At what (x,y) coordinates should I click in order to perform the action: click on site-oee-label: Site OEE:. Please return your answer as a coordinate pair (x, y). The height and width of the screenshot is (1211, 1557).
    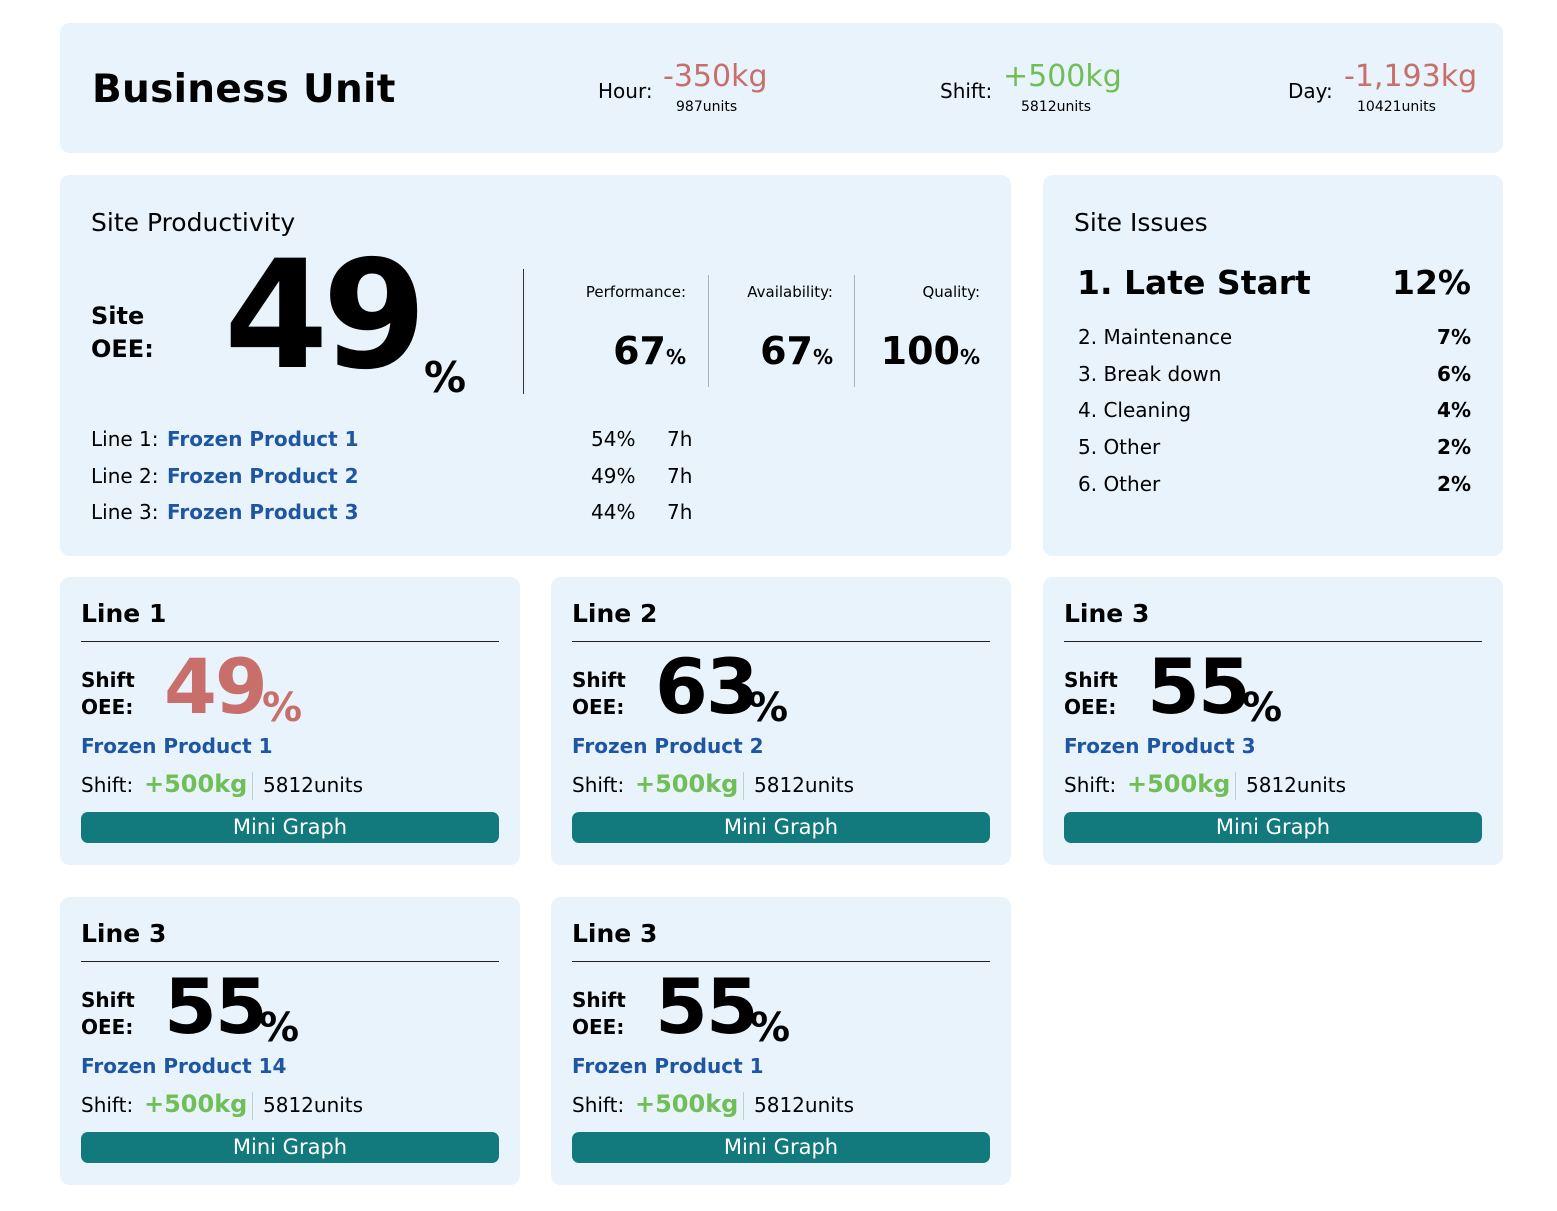
    Looking at the image, I should click on (122, 333).